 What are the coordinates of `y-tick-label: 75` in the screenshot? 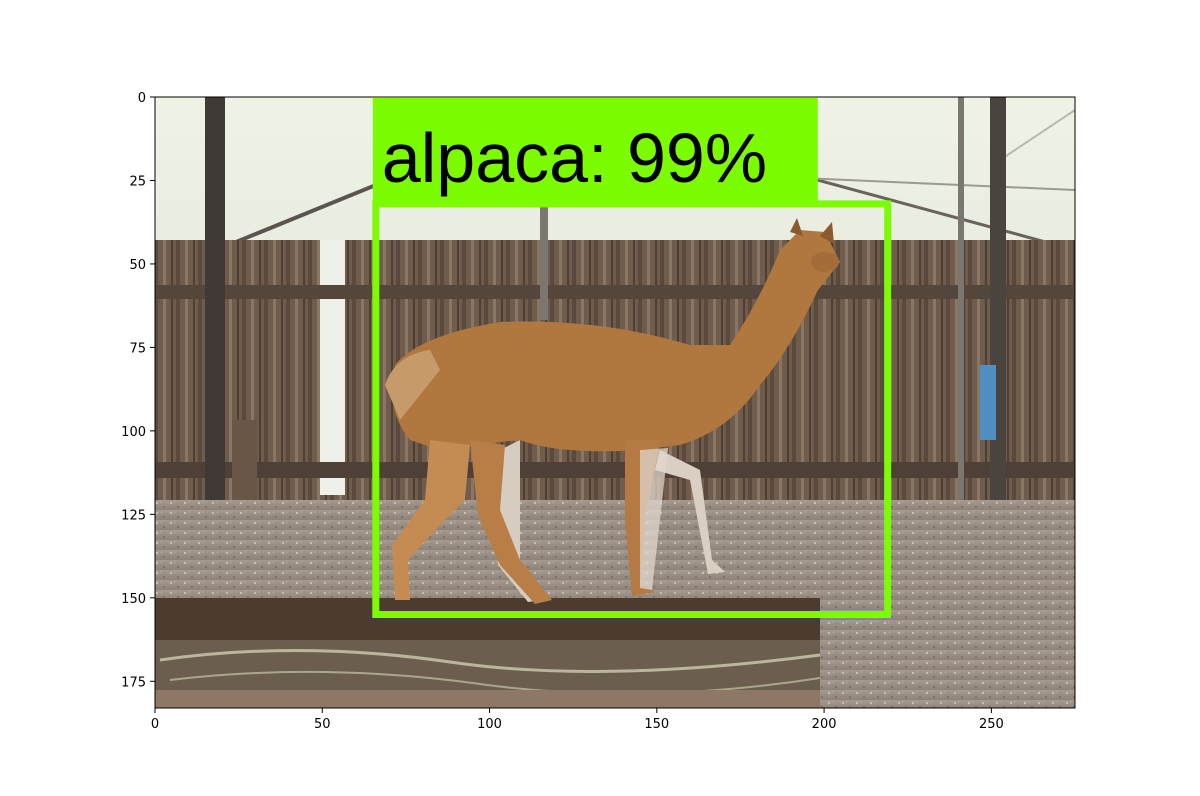 It's located at (137, 348).